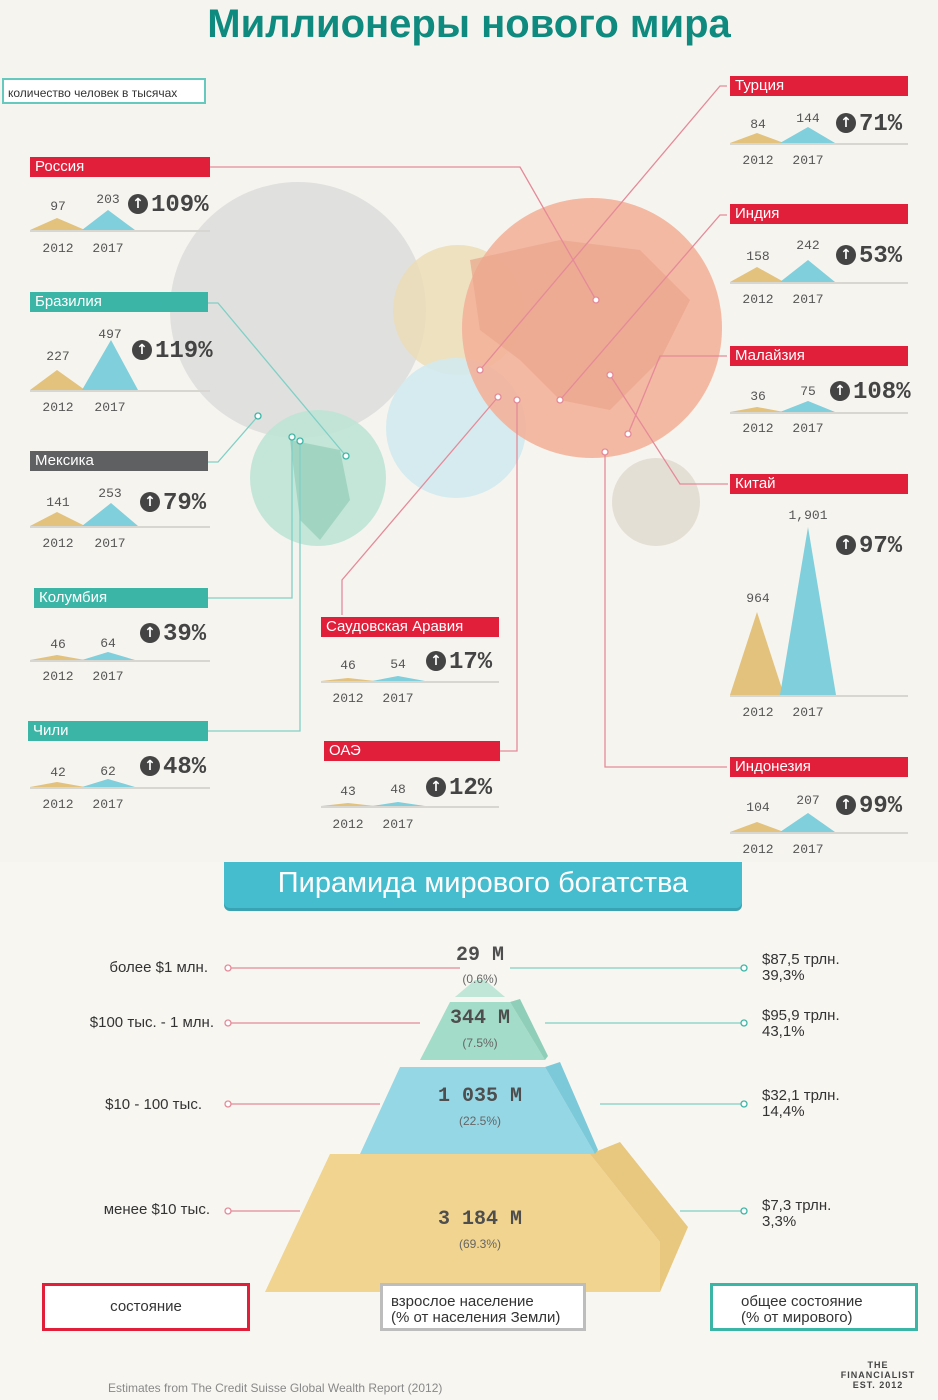 Image resolution: width=938 pixels, height=1400 pixels. I want to click on brazil-growth-value: 119%, so click(184, 351).